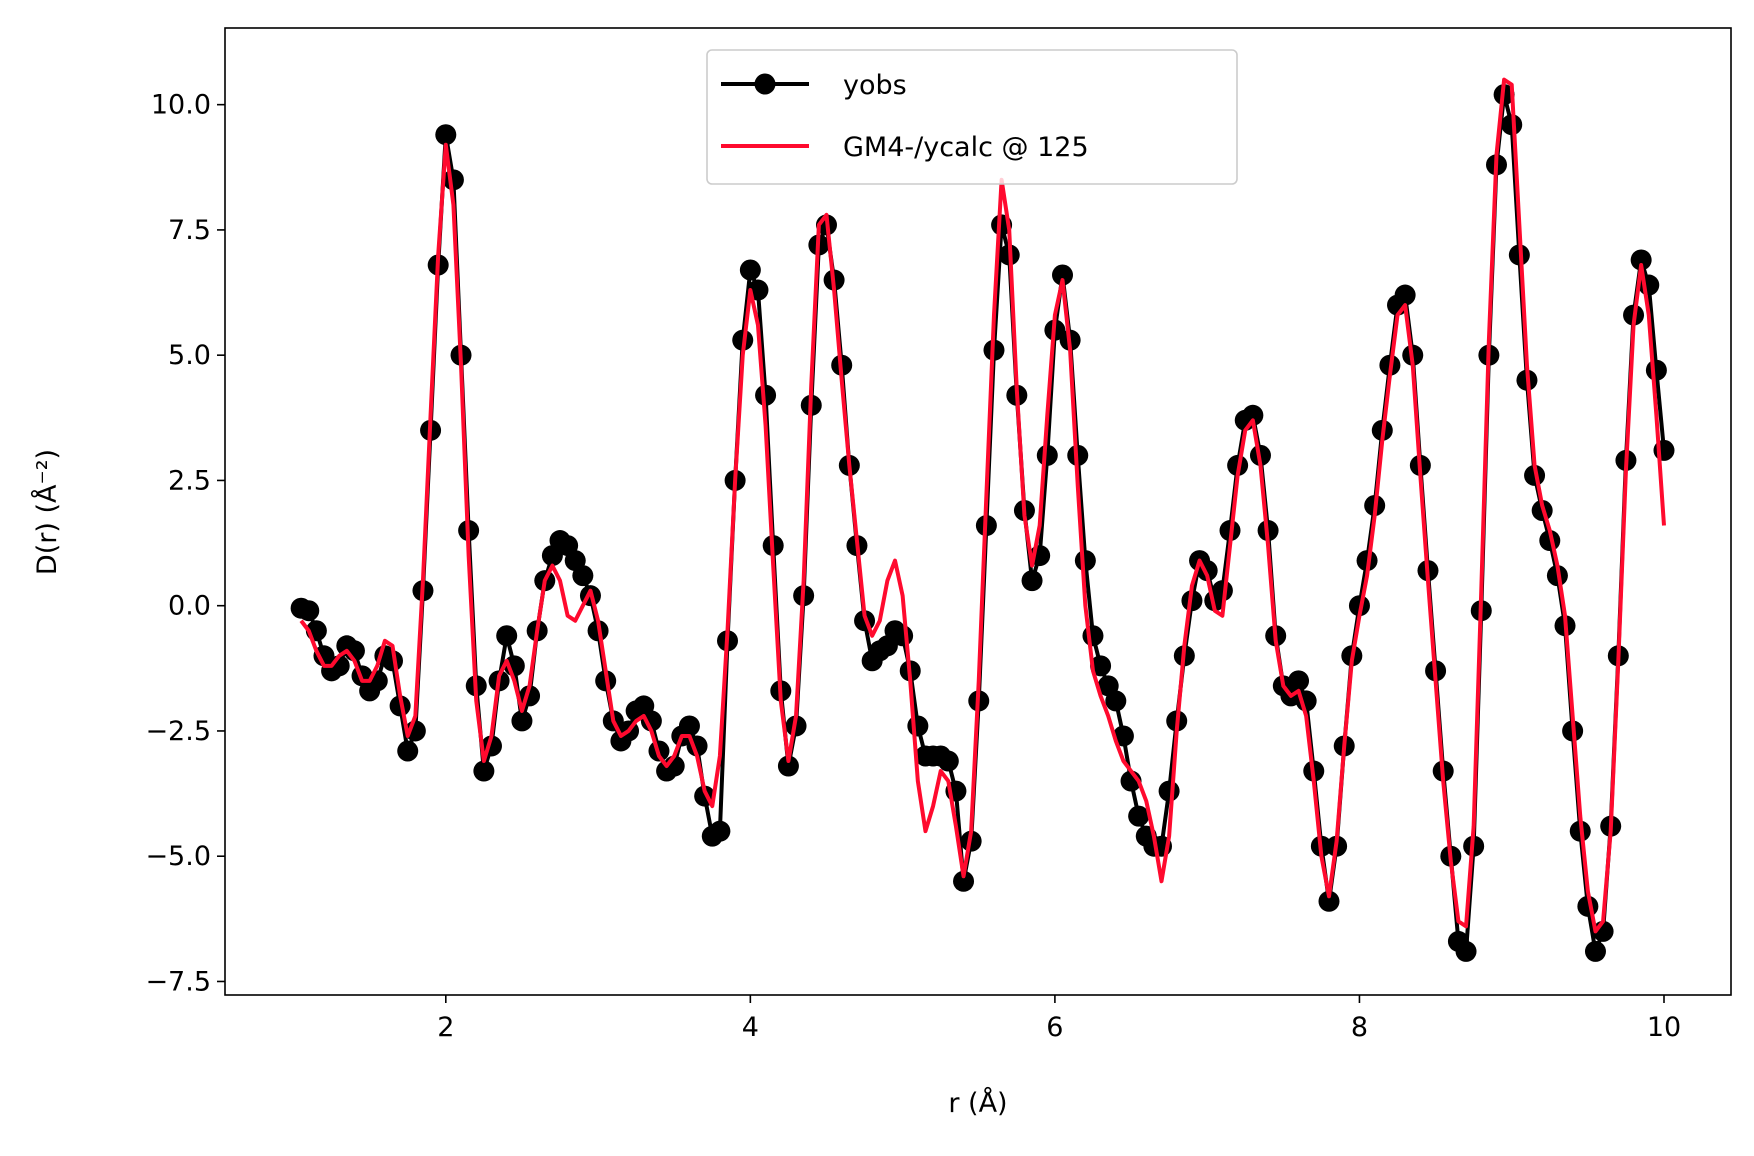 This screenshot has height=1156, width=1754. I want to click on y-tick-label: −5.0, so click(178, 856).